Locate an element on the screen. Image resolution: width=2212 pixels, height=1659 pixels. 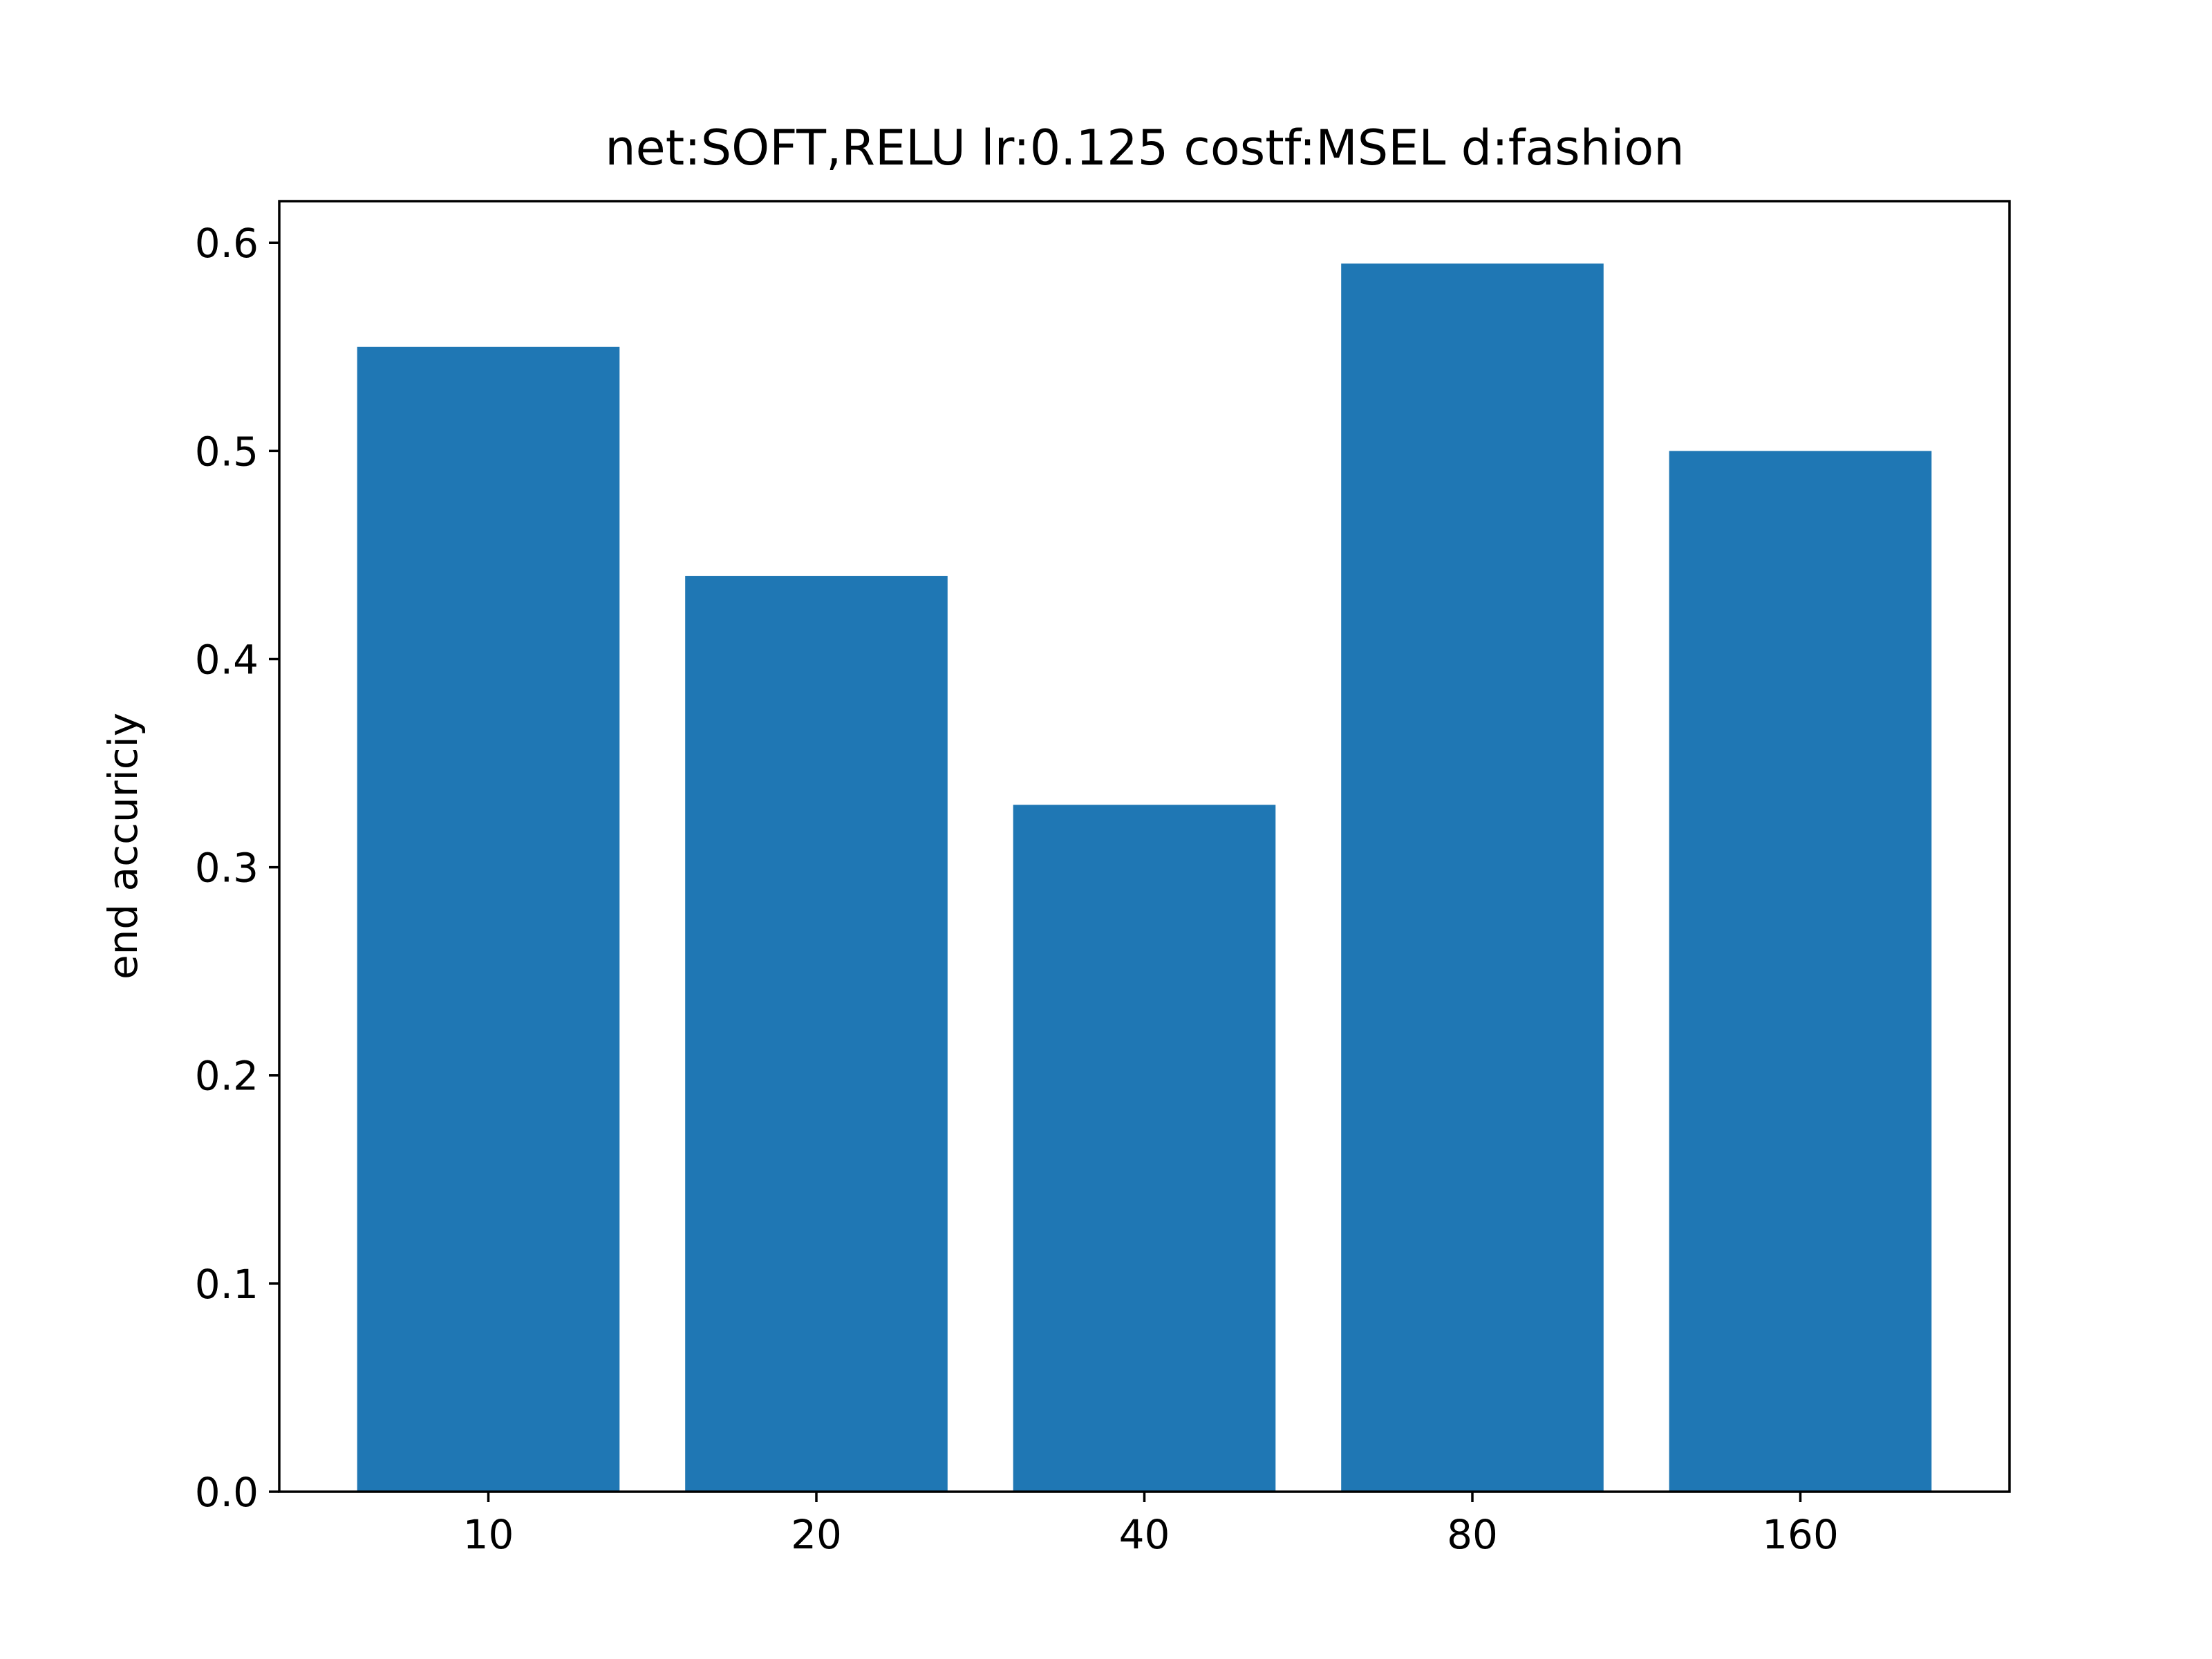
y-axis-label: end accuriciy is located at coordinates (123, 847).